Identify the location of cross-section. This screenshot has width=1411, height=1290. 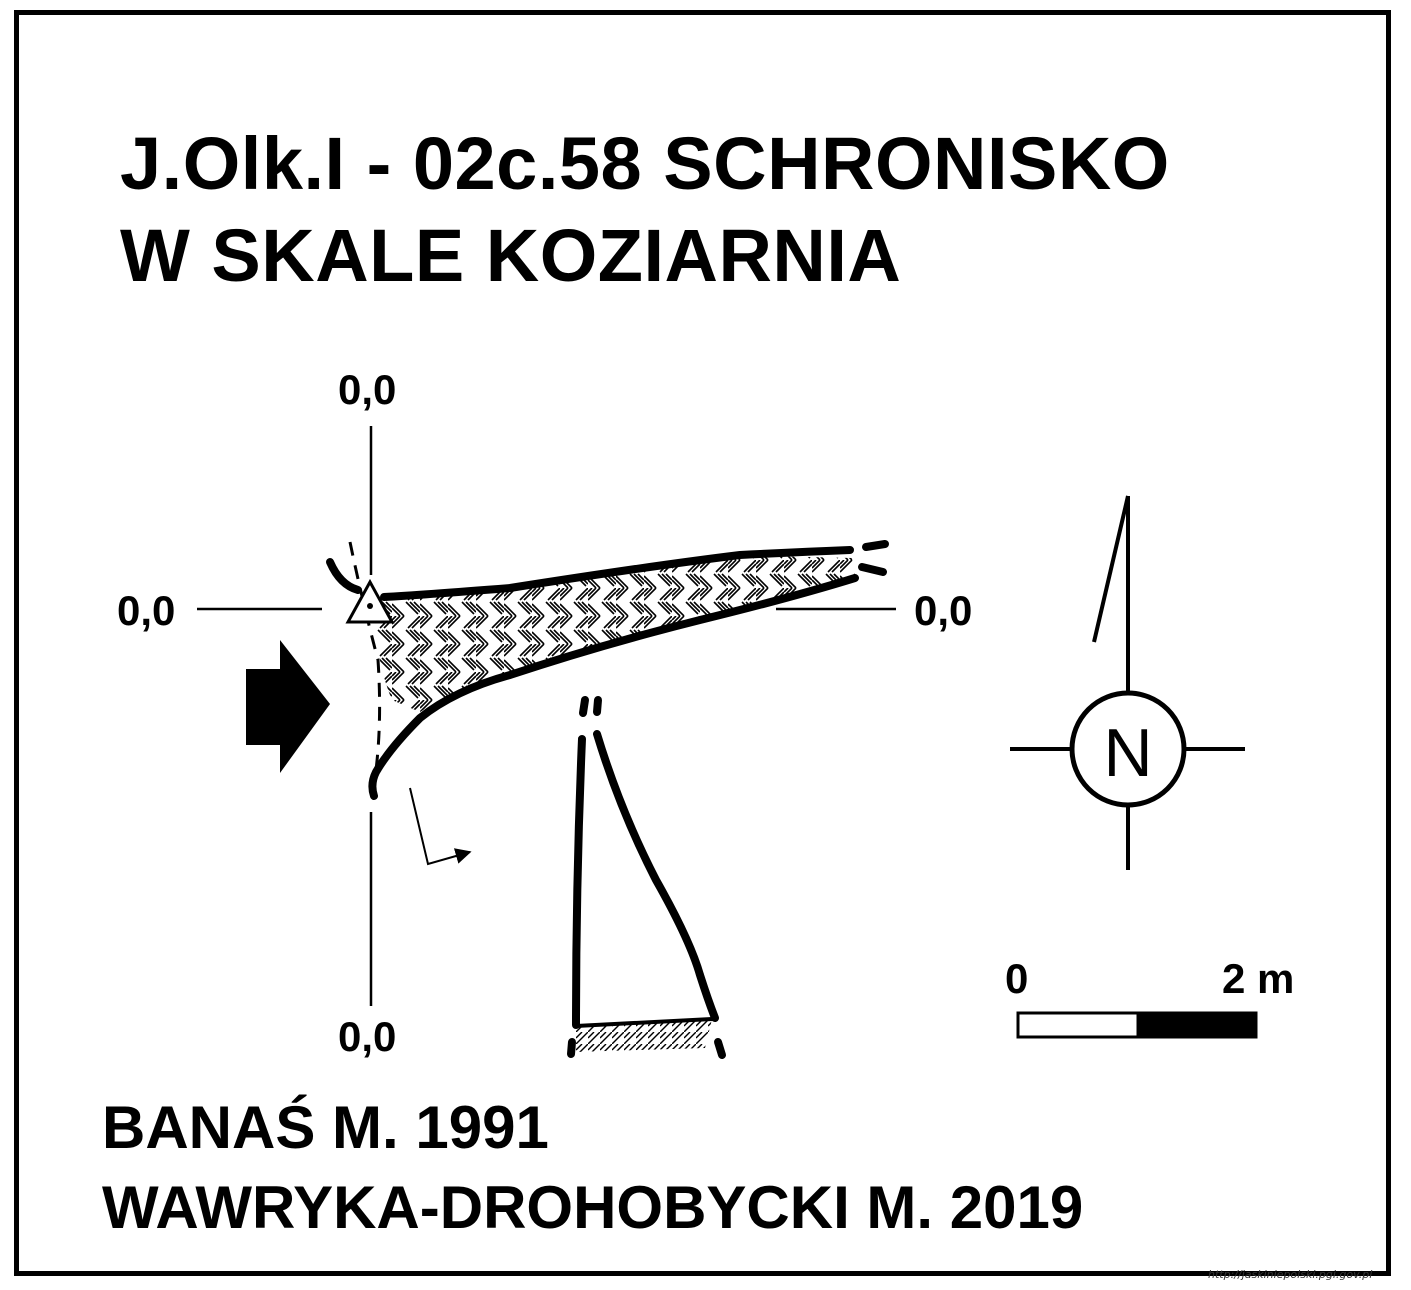
(646, 877).